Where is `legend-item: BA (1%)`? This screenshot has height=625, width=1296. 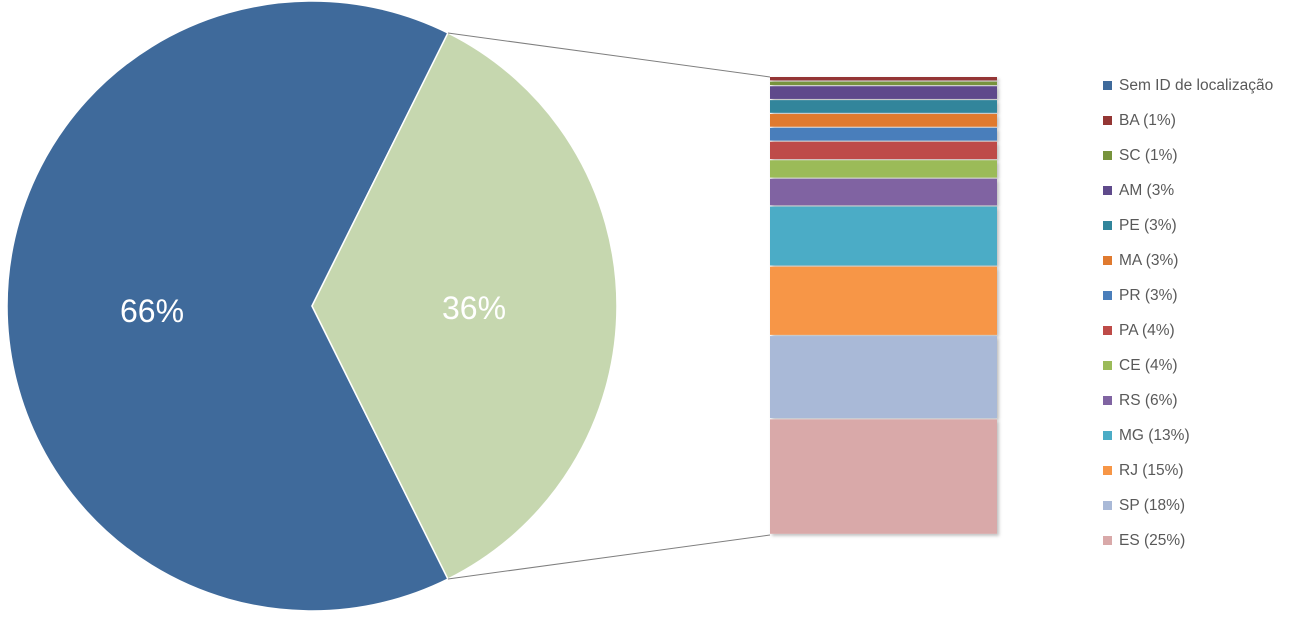 legend-item: BA (1%) is located at coordinates (1188, 120).